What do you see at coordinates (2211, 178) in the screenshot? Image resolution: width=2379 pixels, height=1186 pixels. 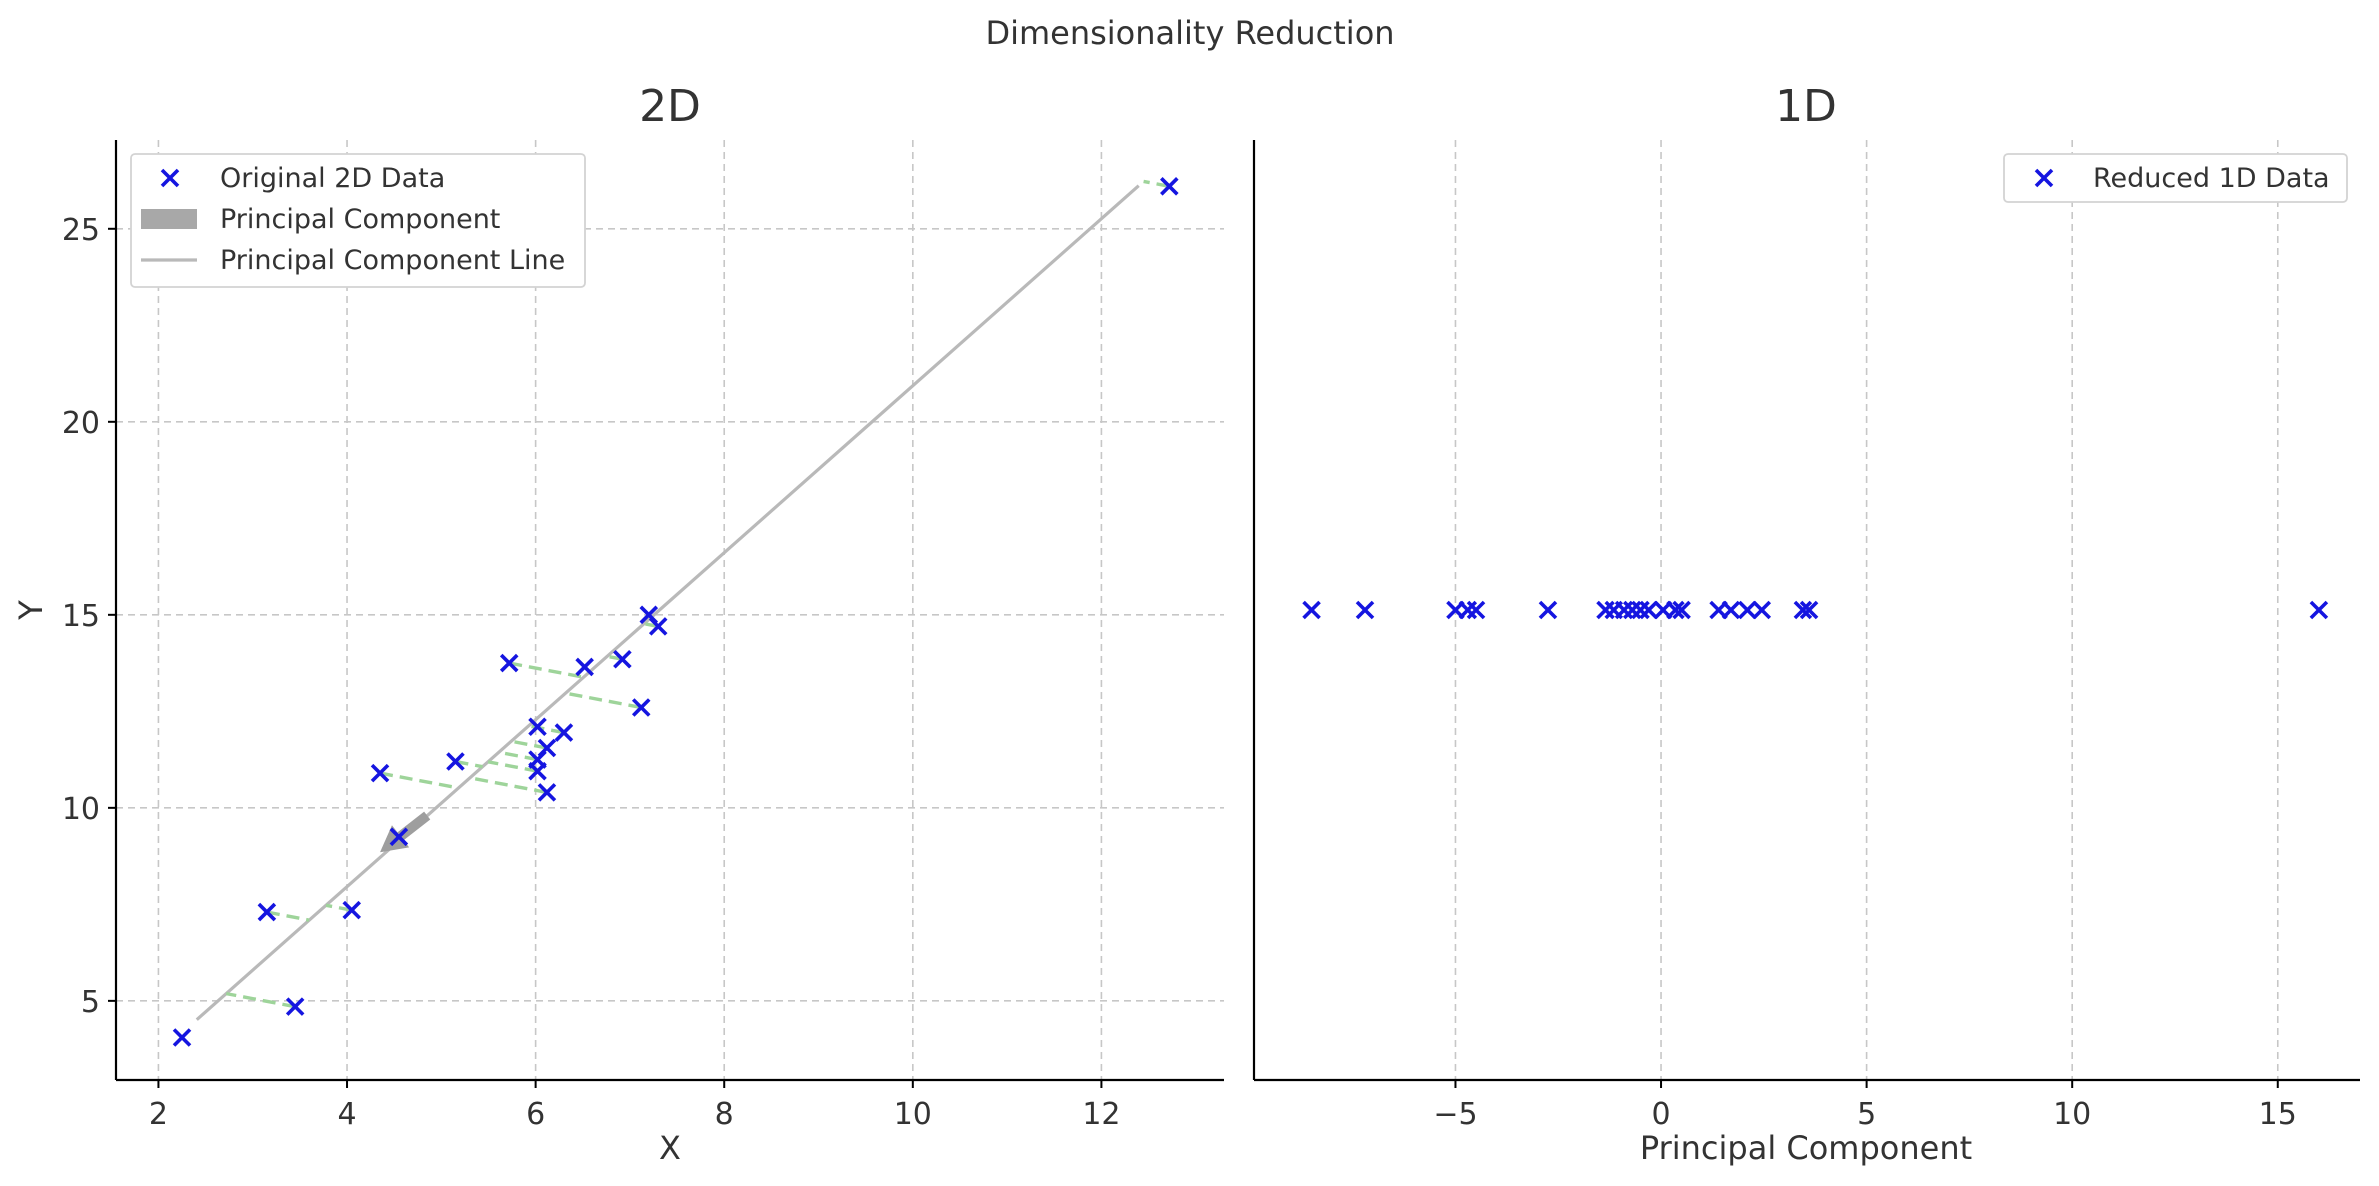 I see `legend-1d-label: Reduced 1D Data` at bounding box center [2211, 178].